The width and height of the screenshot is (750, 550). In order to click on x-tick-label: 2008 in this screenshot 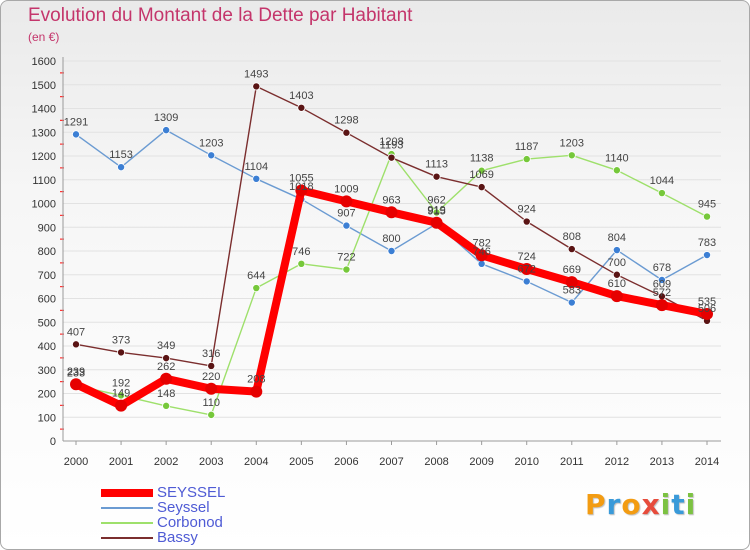, I will do `click(436, 462)`.